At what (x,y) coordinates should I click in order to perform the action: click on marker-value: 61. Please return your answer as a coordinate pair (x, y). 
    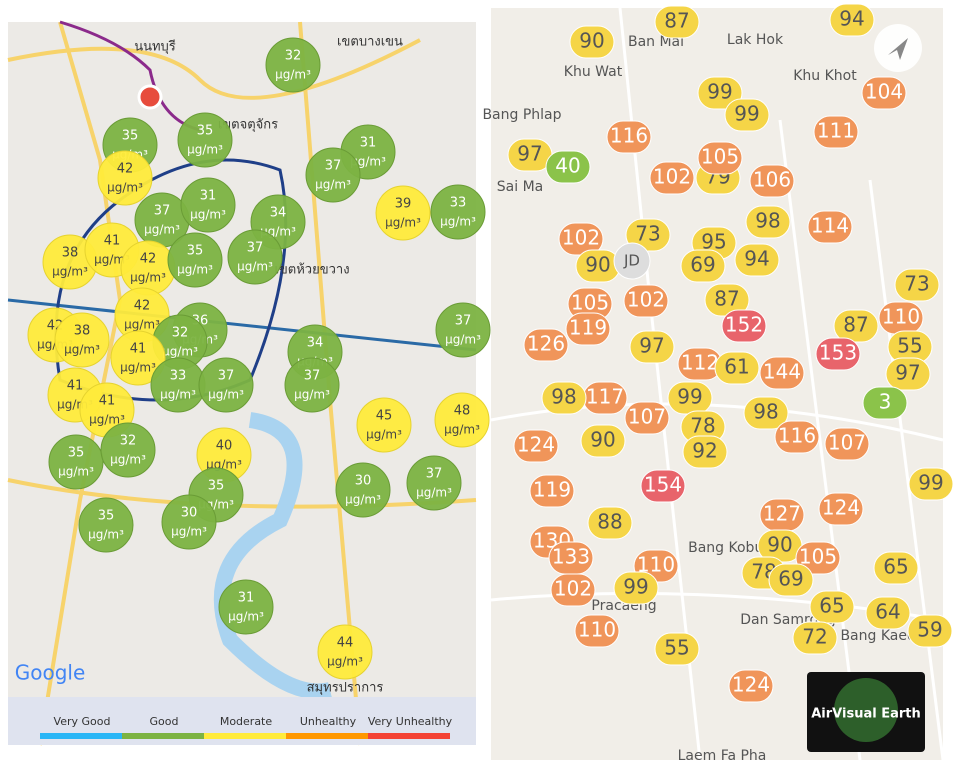
    Looking at the image, I should click on (736, 367).